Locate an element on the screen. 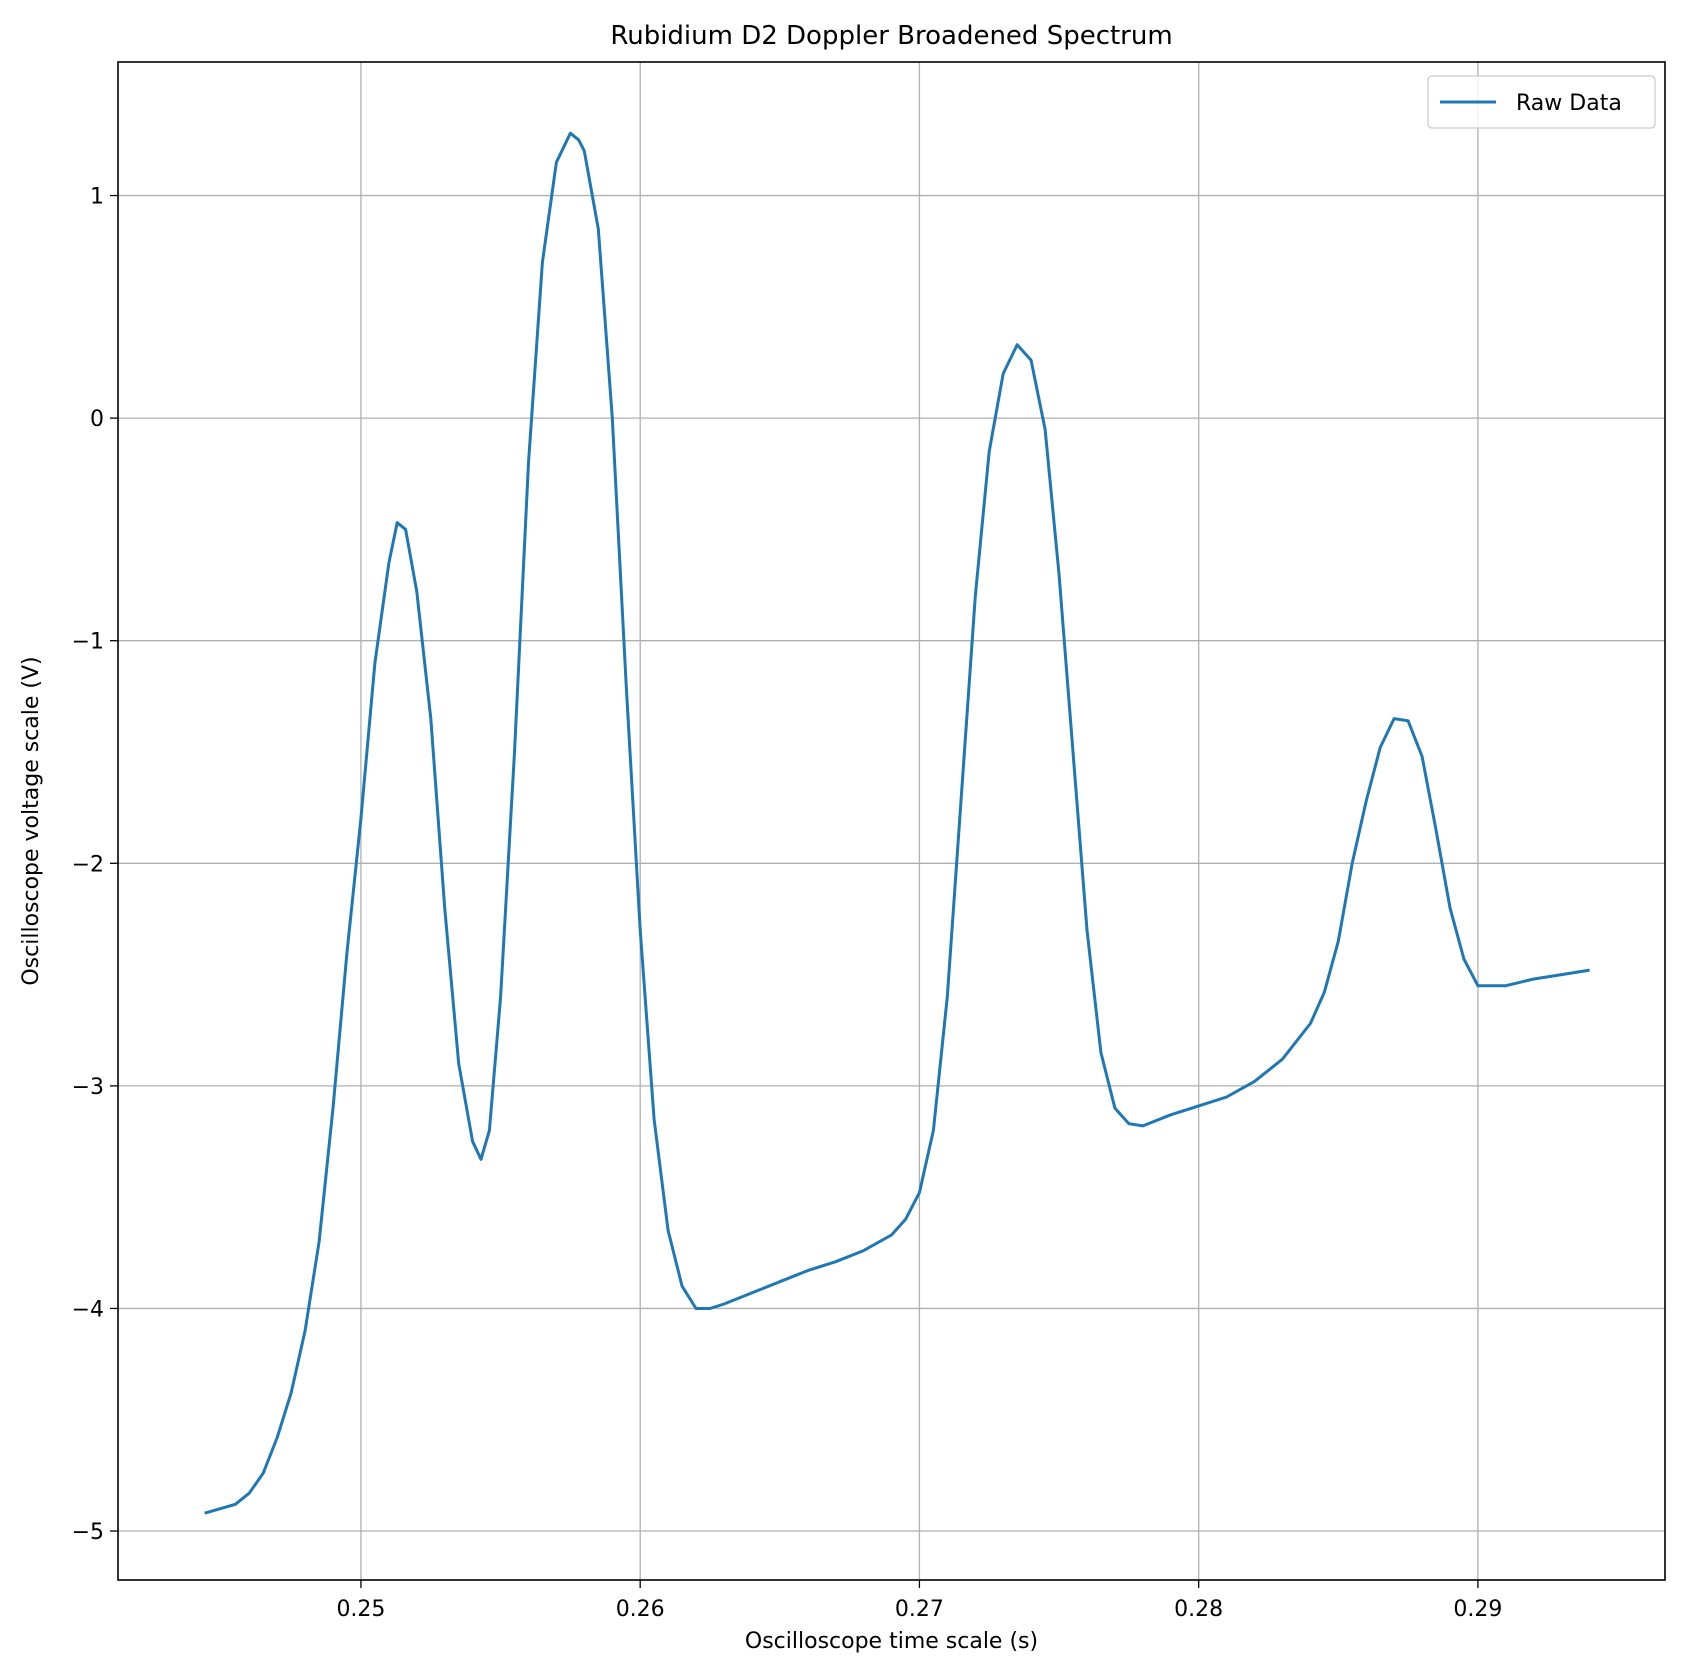 The width and height of the screenshot is (1692, 1679). chart-title: Rubidium D2 Doppler Broadened Spectrum is located at coordinates (891, 36).